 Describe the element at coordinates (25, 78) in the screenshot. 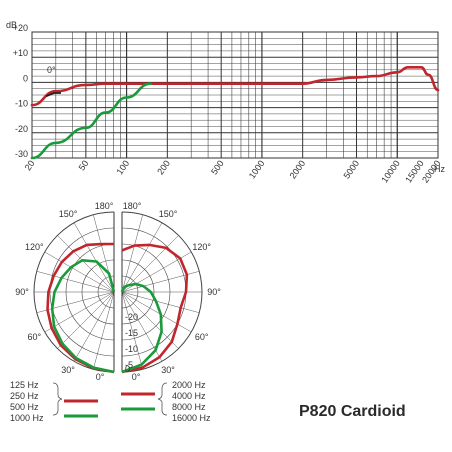

I see `y-tick-label: 0` at that location.